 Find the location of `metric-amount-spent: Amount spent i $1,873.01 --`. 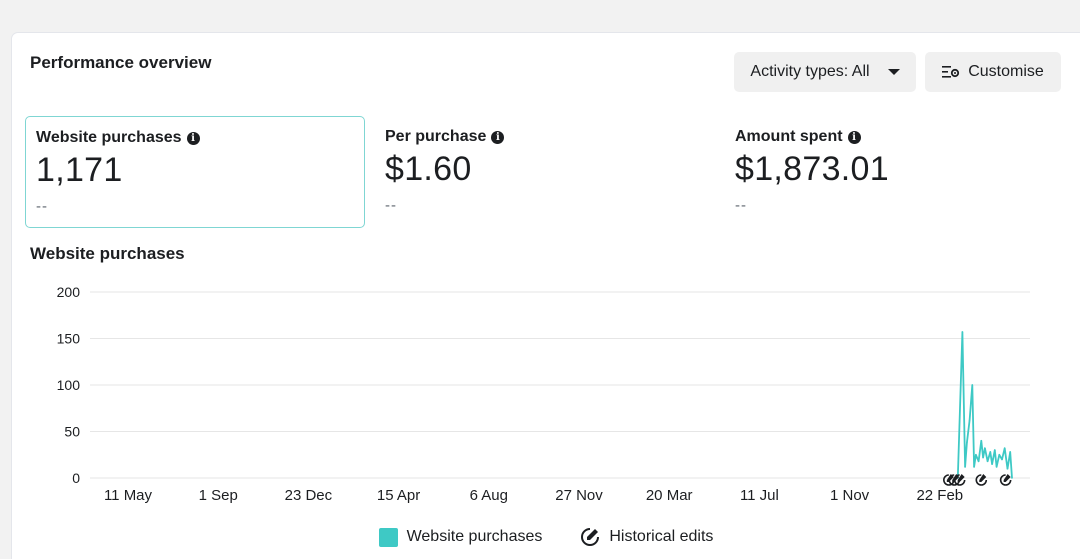

metric-amount-spent: Amount spent i $1,873.01 -- is located at coordinates (895, 172).